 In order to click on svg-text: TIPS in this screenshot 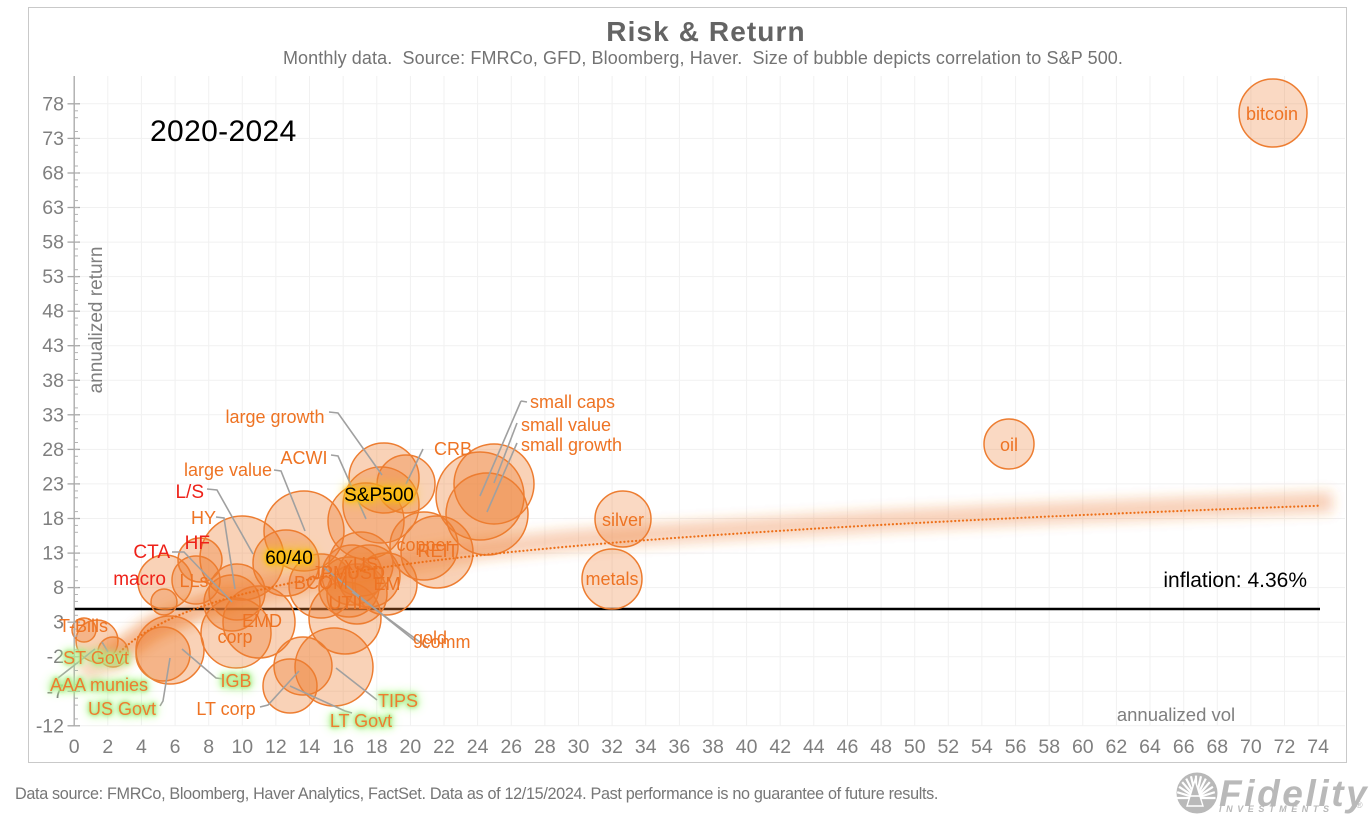, I will do `click(398, 701)`.